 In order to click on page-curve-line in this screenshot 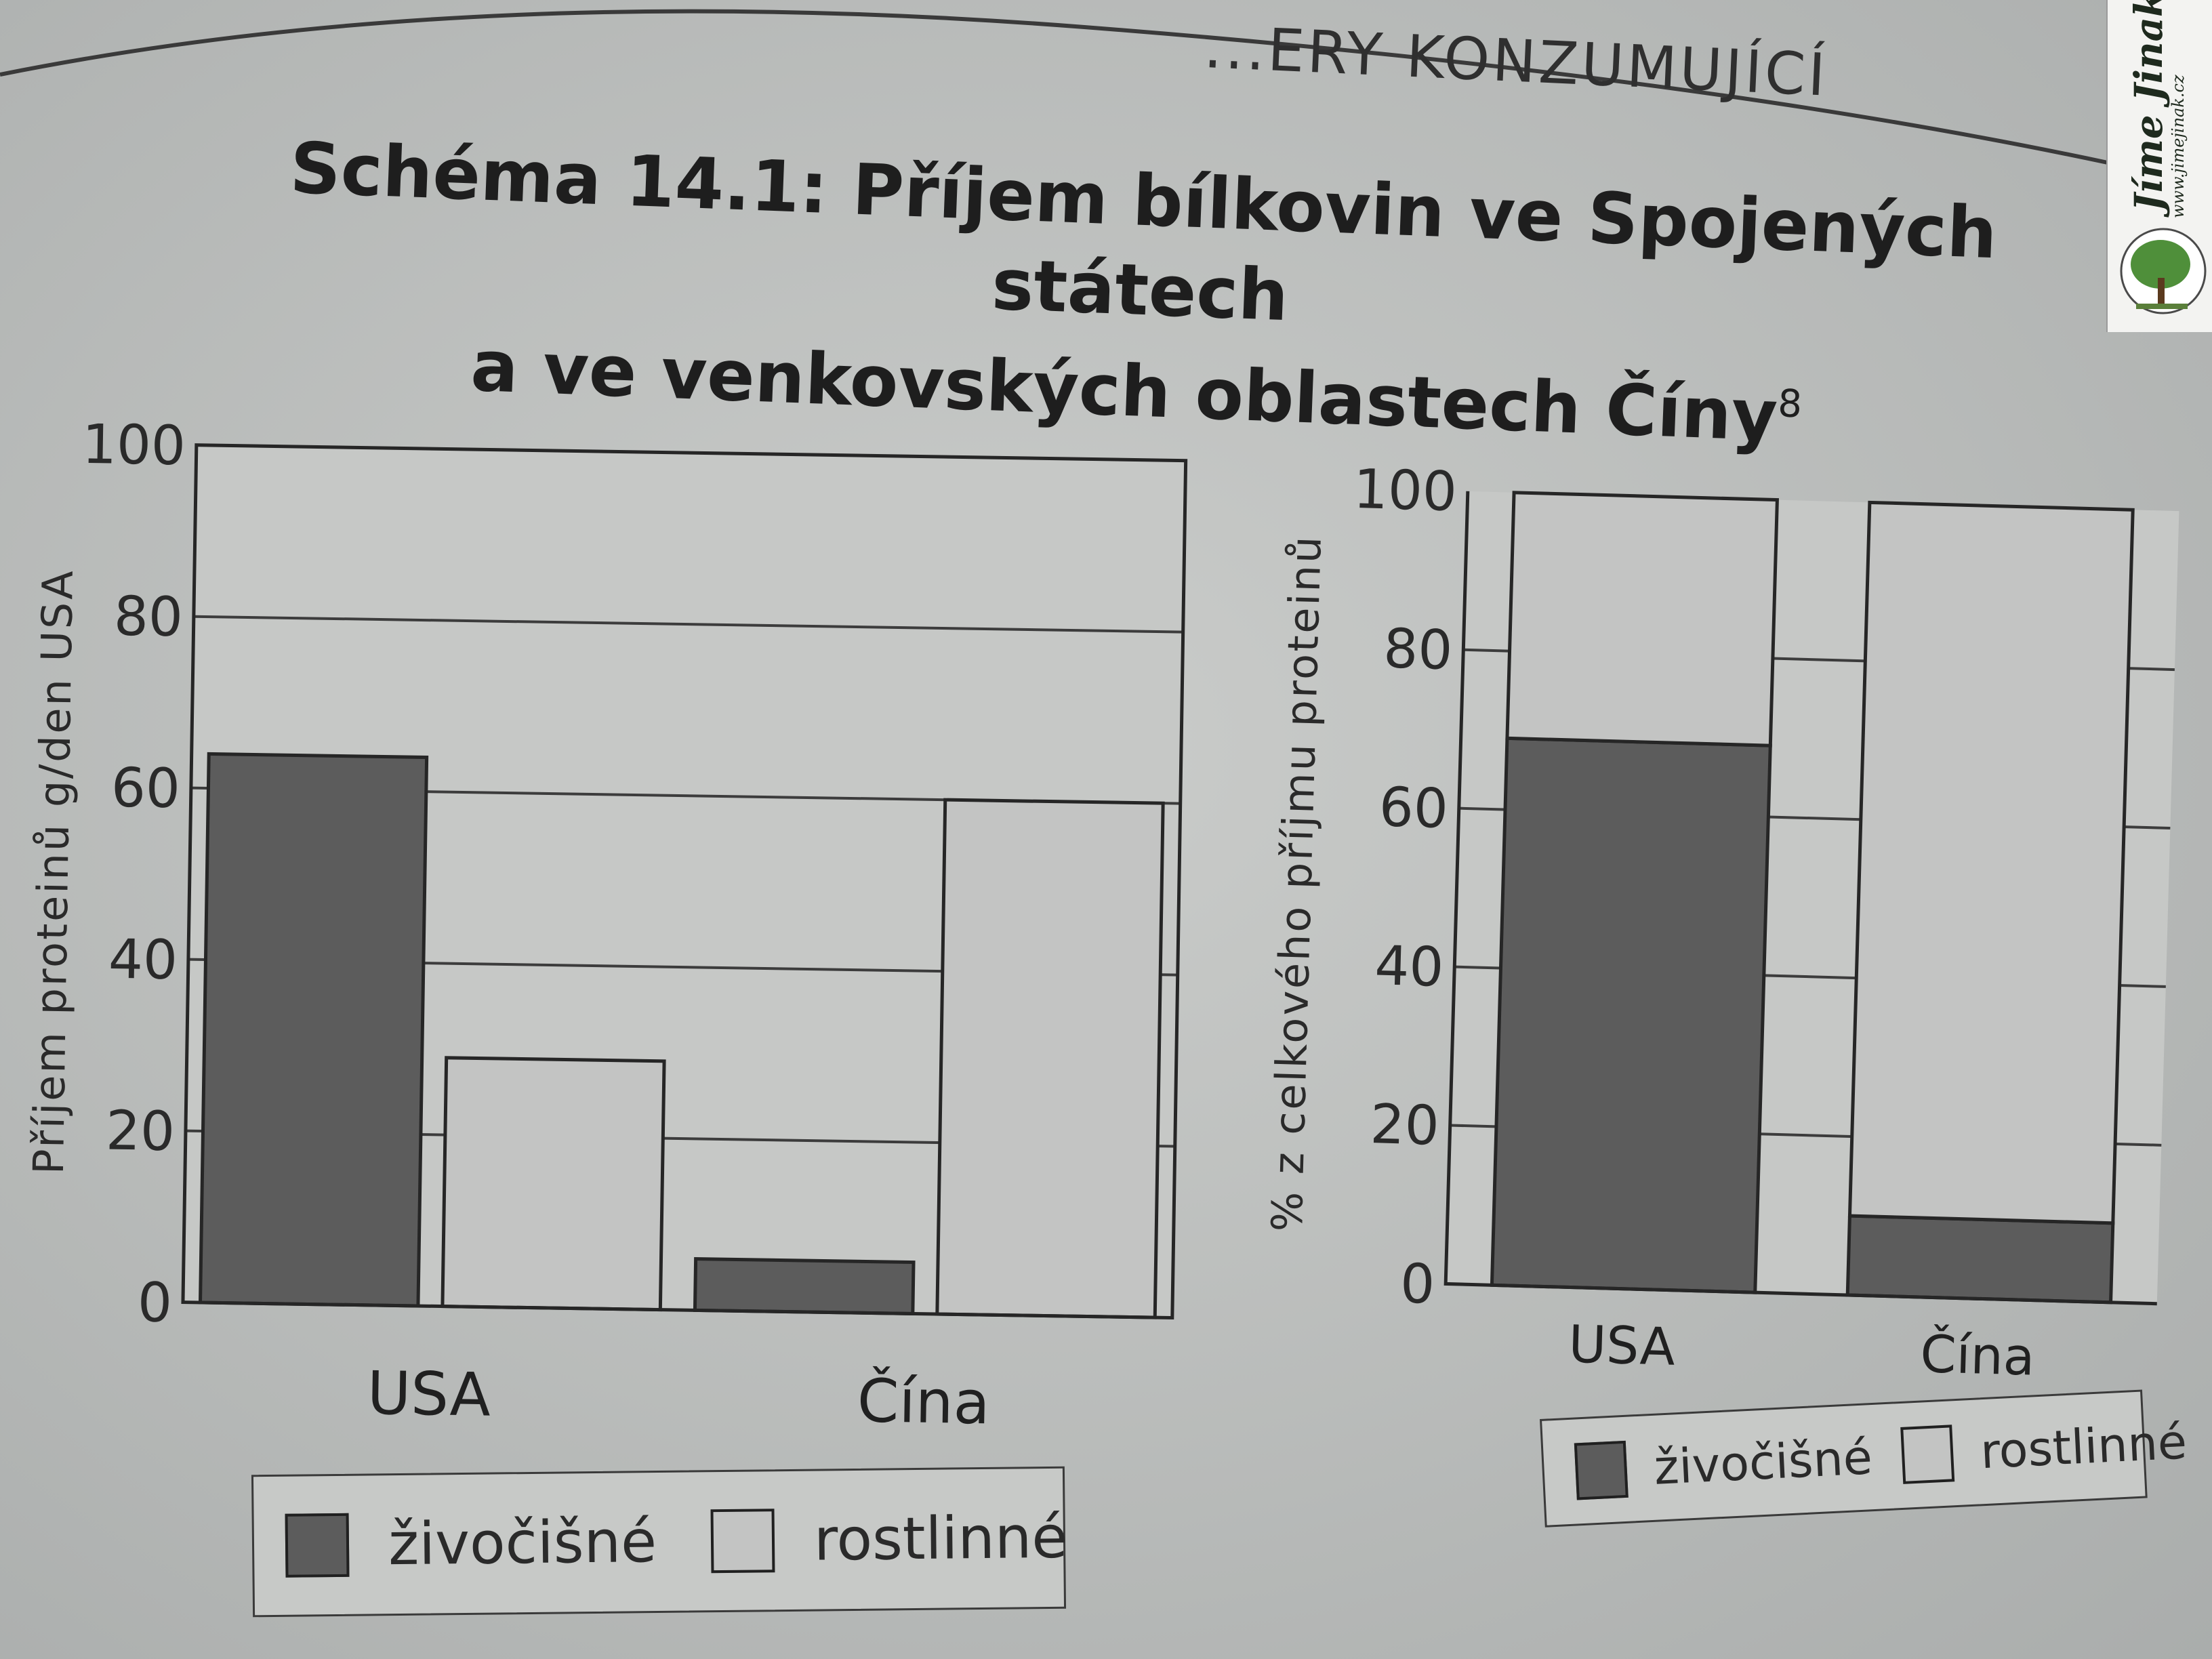, I will do `click(1054, 87)`.